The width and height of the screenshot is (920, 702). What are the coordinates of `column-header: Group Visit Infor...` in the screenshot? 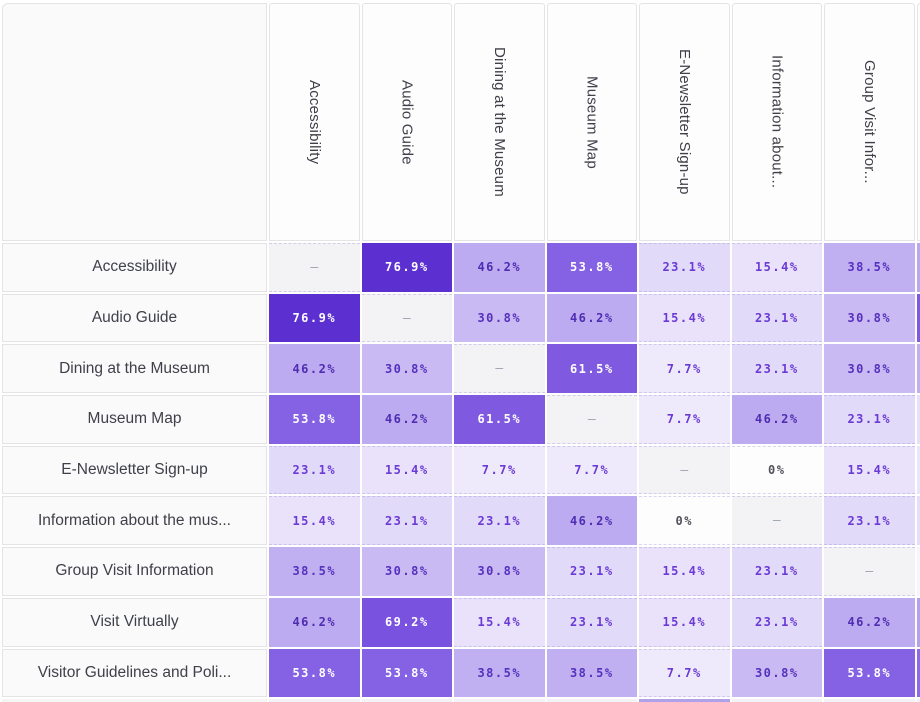 It's located at (869, 122).